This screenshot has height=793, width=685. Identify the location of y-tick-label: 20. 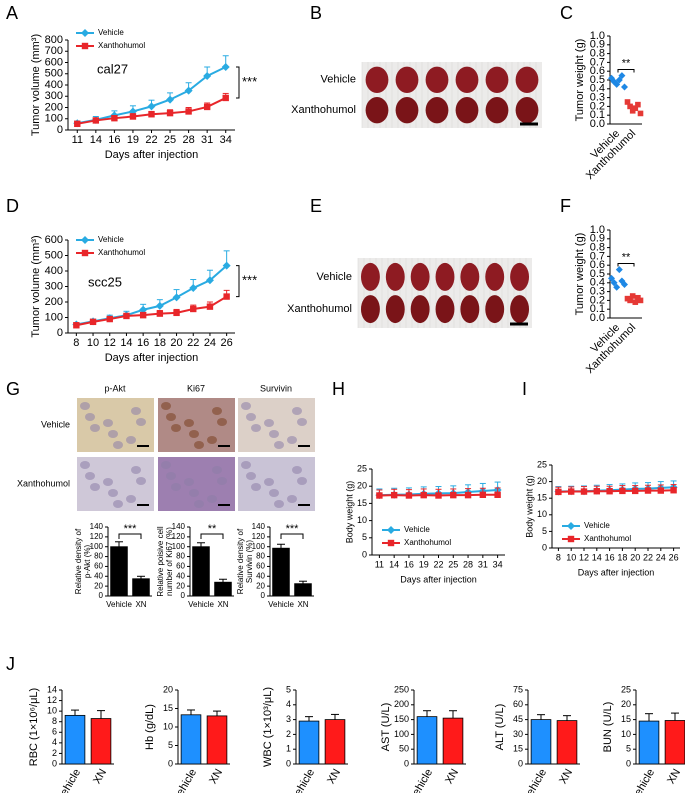
(180, 585).